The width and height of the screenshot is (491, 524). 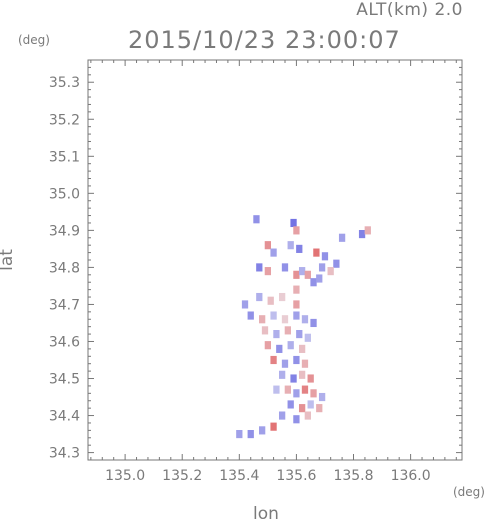 What do you see at coordinates (64, 157) in the screenshot?
I see `y-tick-label: 35.1` at bounding box center [64, 157].